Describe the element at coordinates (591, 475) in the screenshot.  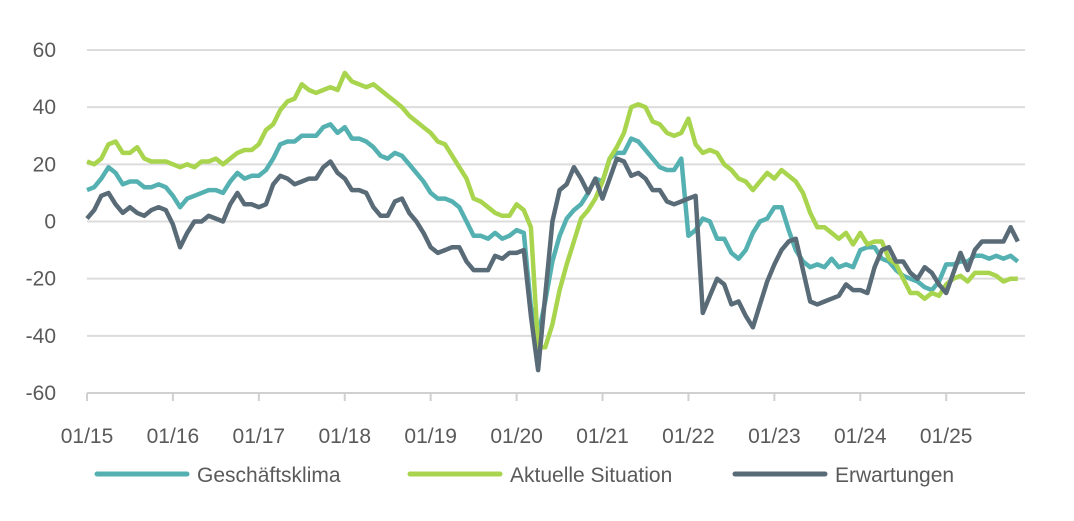
I see `legend-label: Aktuelle Situation` at that location.